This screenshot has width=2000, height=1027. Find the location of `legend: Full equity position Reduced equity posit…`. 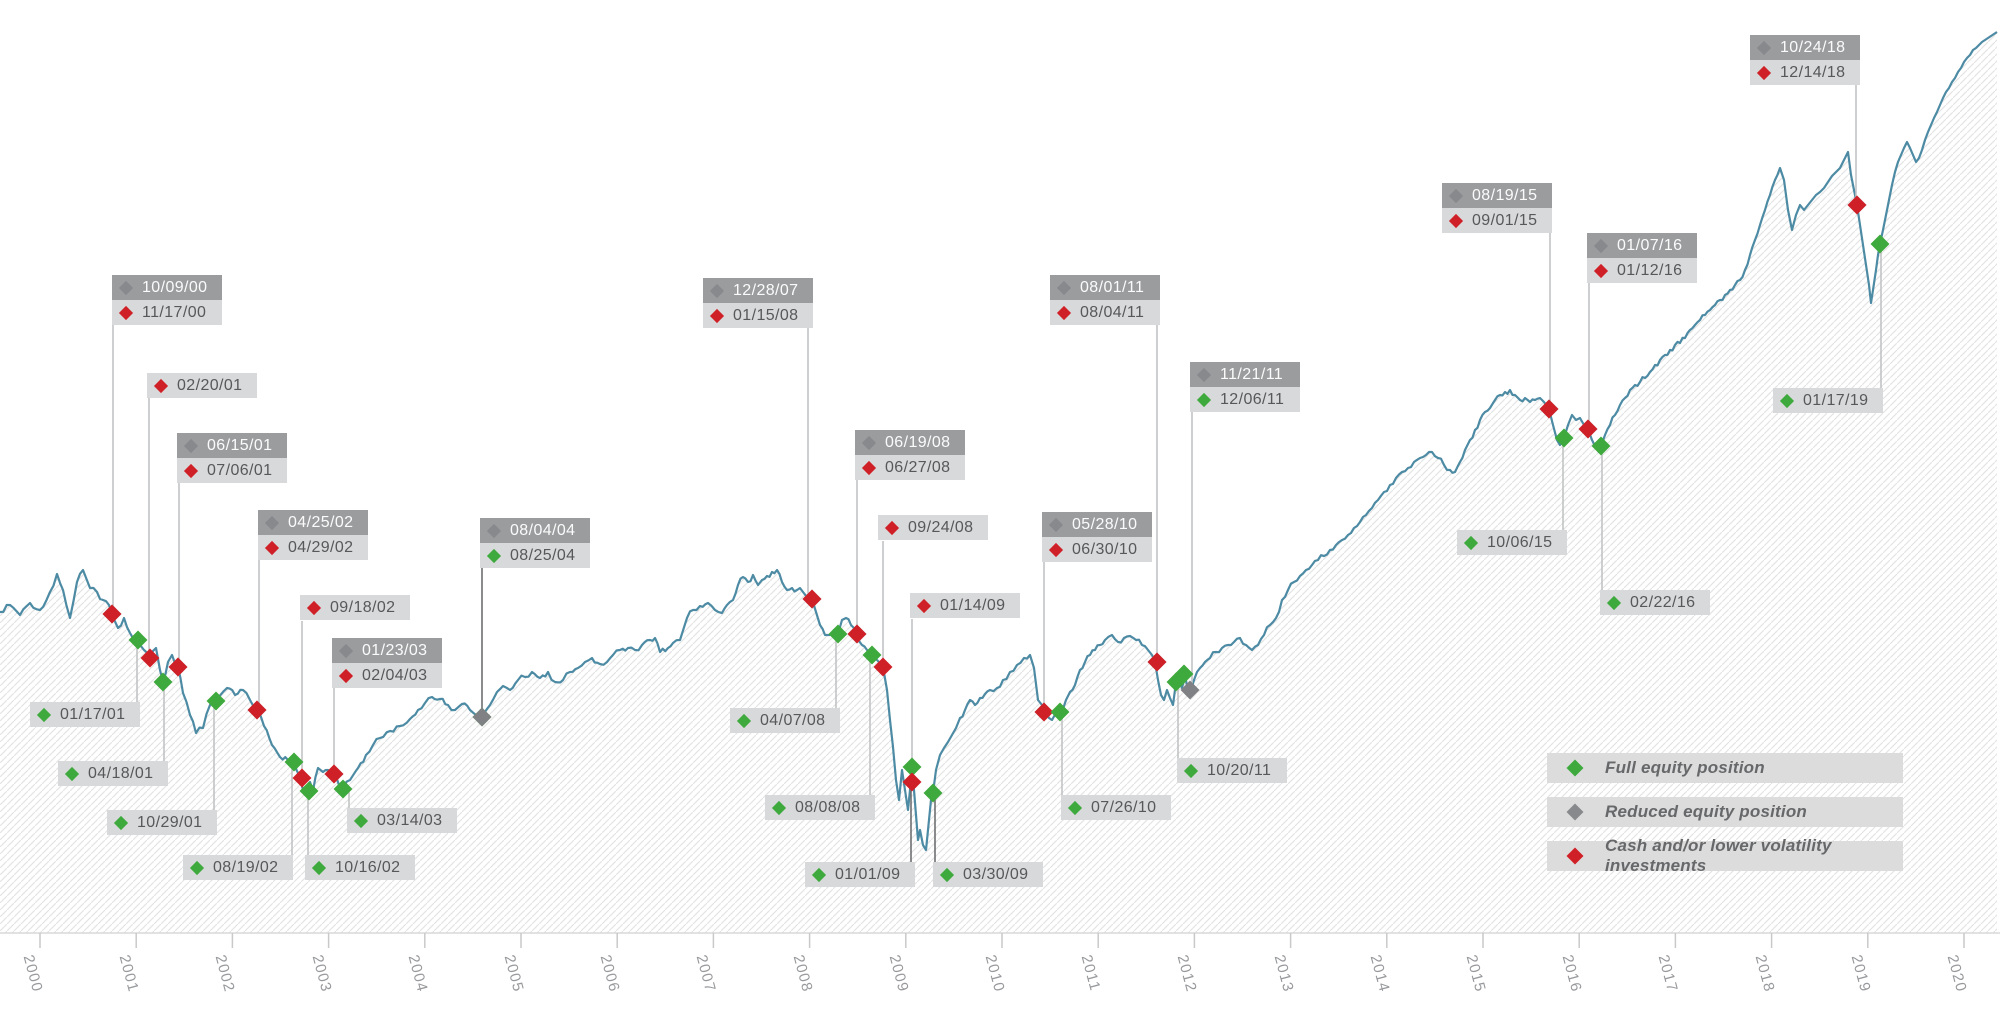

legend: Full equity position Reduced equity posit… is located at coordinates (1725, 819).